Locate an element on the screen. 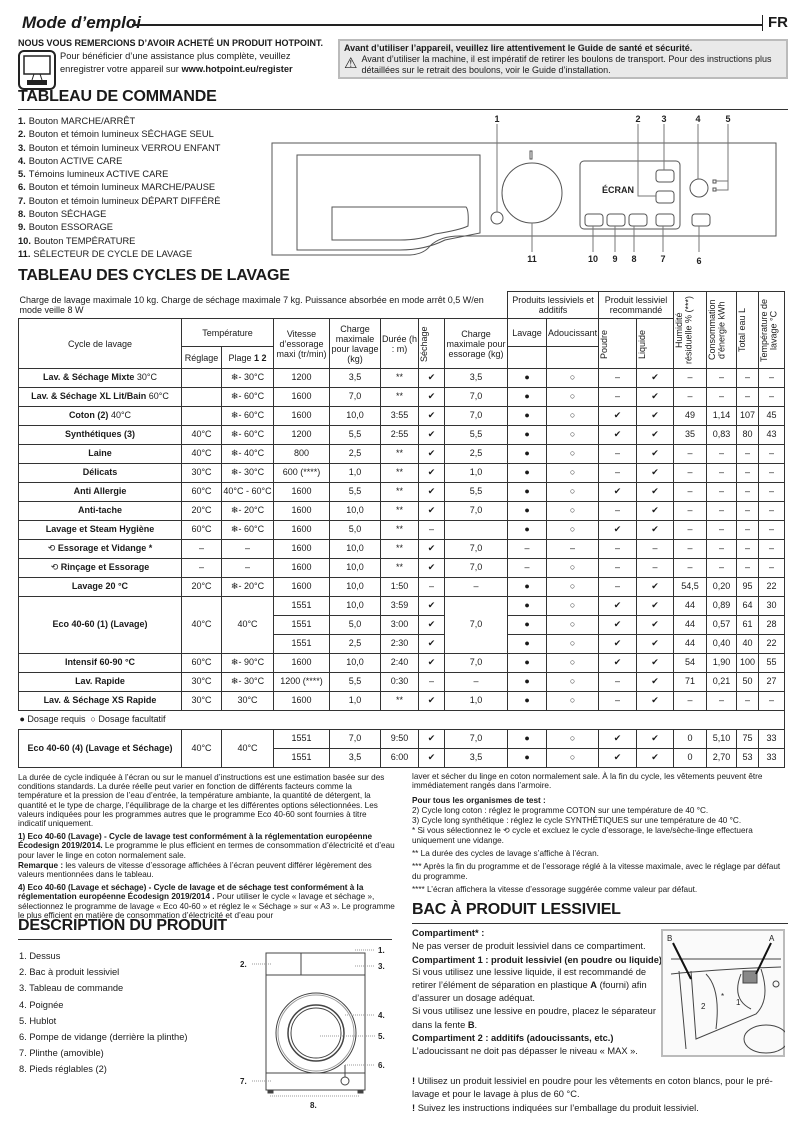  display-area is located at coordinates (630, 195).